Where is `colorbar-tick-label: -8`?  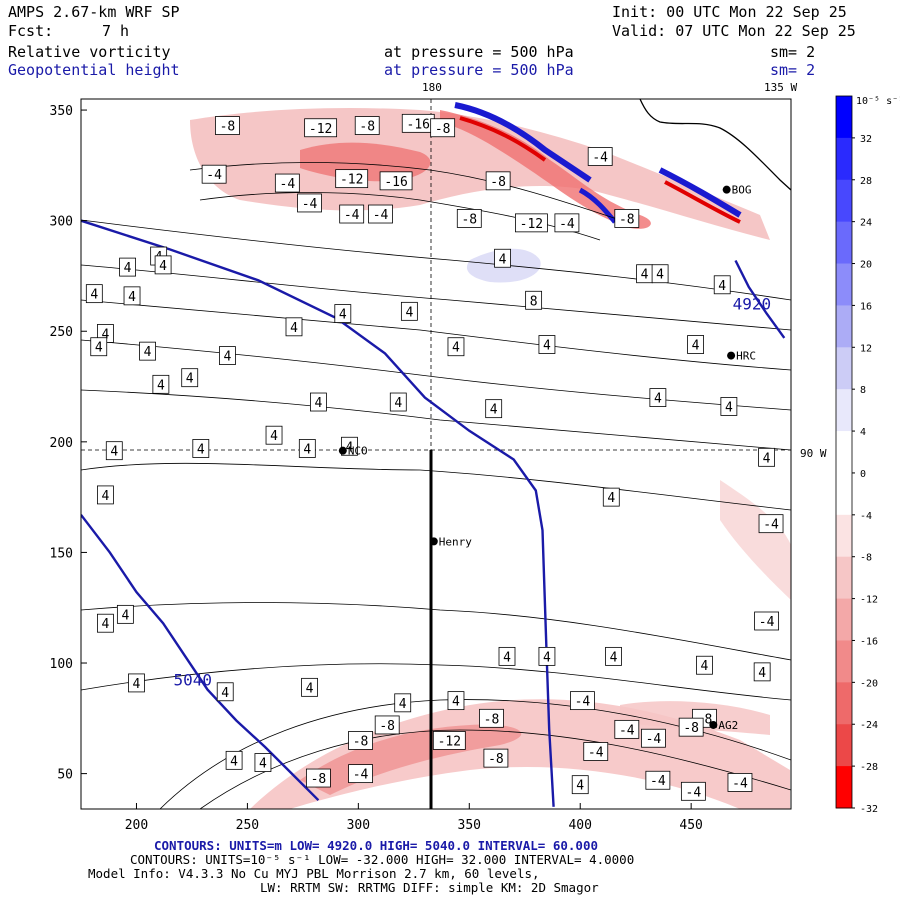 colorbar-tick-label: -8 is located at coordinates (866, 558).